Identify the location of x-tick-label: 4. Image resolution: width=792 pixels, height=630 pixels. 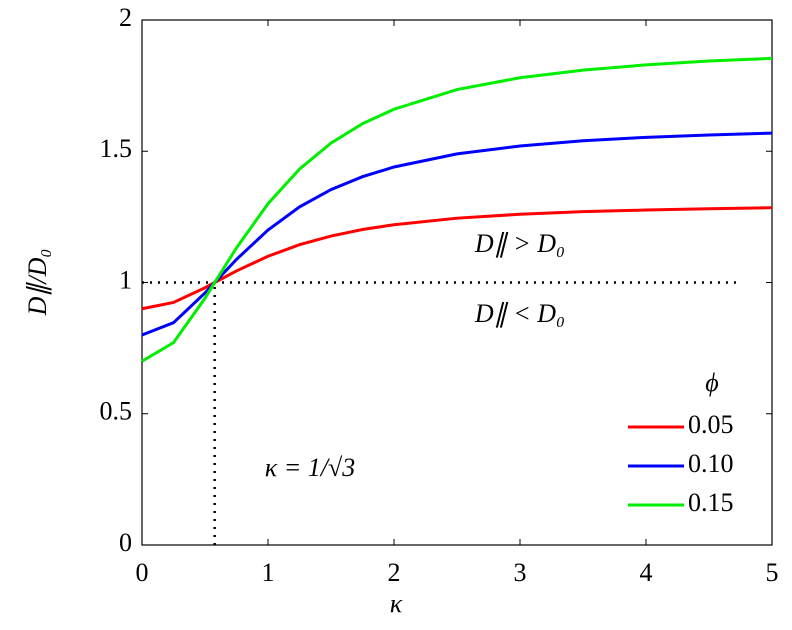
(646, 572).